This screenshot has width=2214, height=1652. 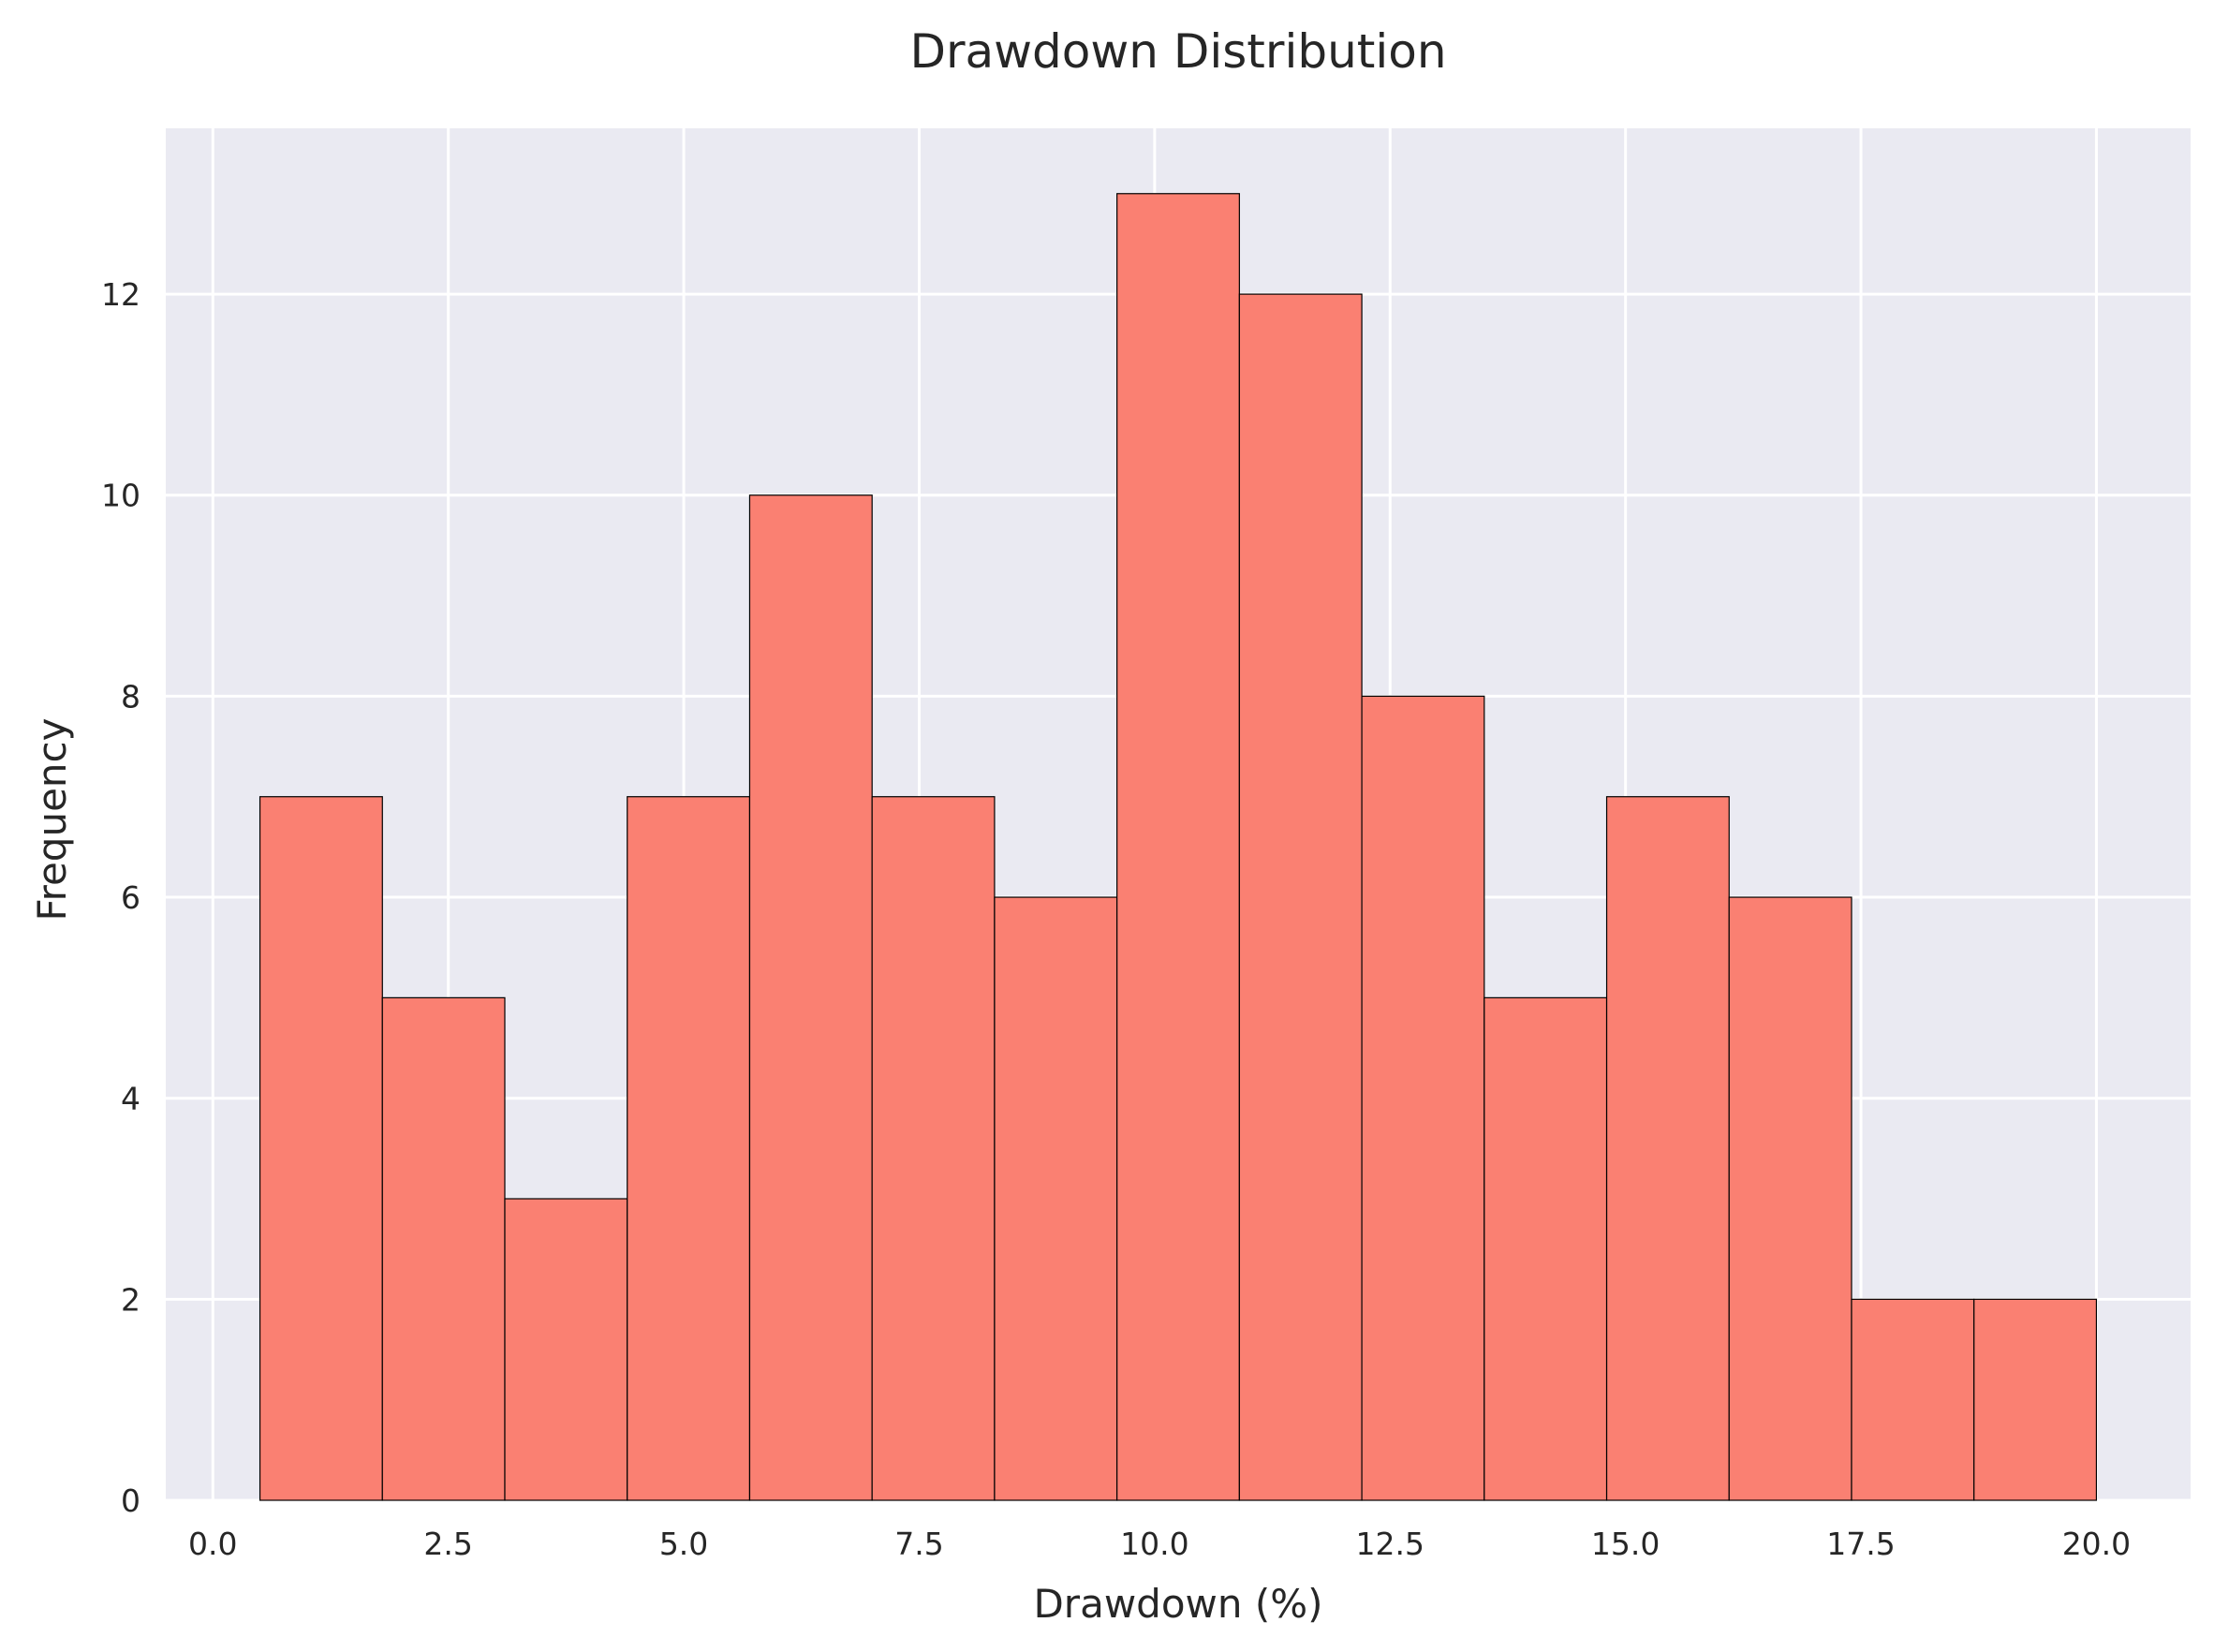 What do you see at coordinates (683, 1544) in the screenshot?
I see `x-tick-label: 5.0` at bounding box center [683, 1544].